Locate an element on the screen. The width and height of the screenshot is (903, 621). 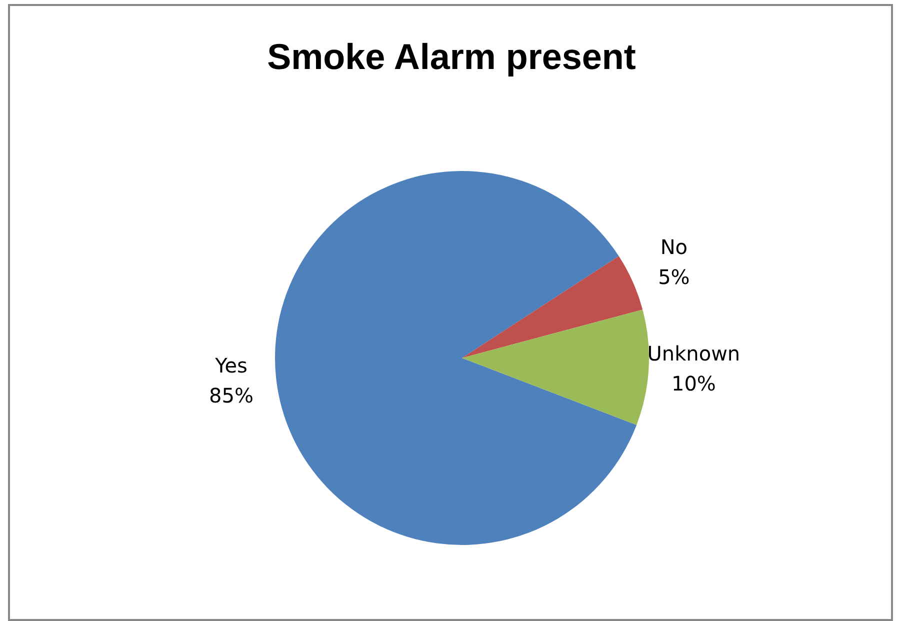
slice-label: Yes is located at coordinates (231, 365).